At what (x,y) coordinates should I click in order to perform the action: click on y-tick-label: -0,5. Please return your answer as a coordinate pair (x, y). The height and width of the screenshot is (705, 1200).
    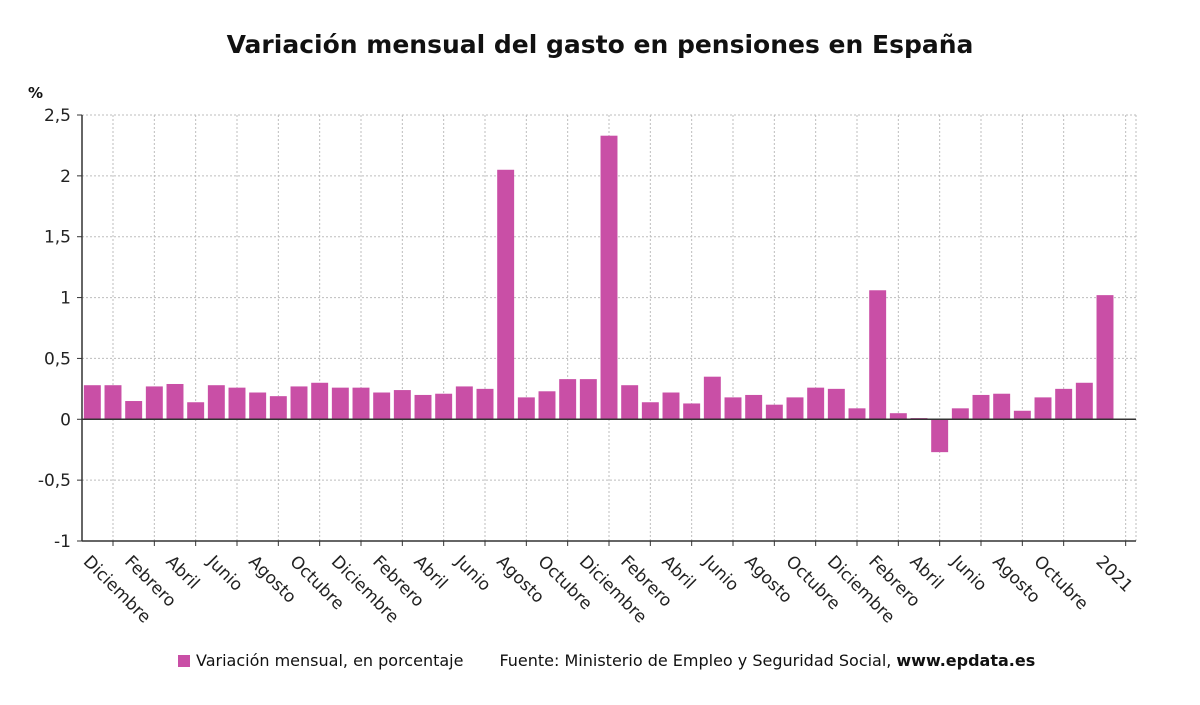
    Looking at the image, I should click on (54, 481).